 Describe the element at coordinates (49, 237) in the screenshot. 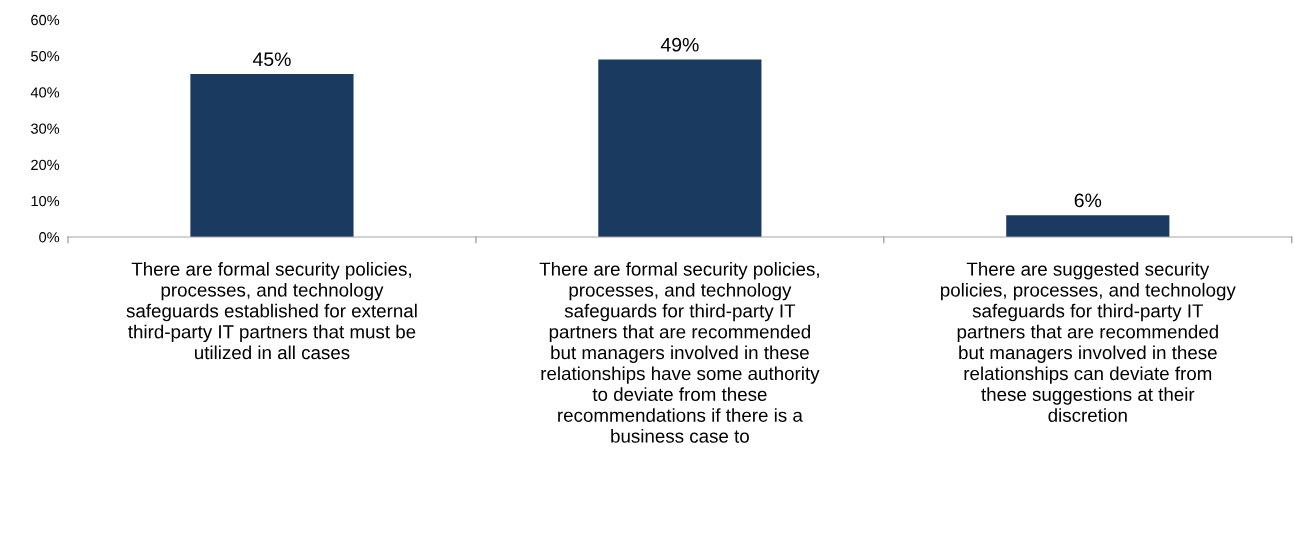

I see `y-tick-label: 0%` at that location.